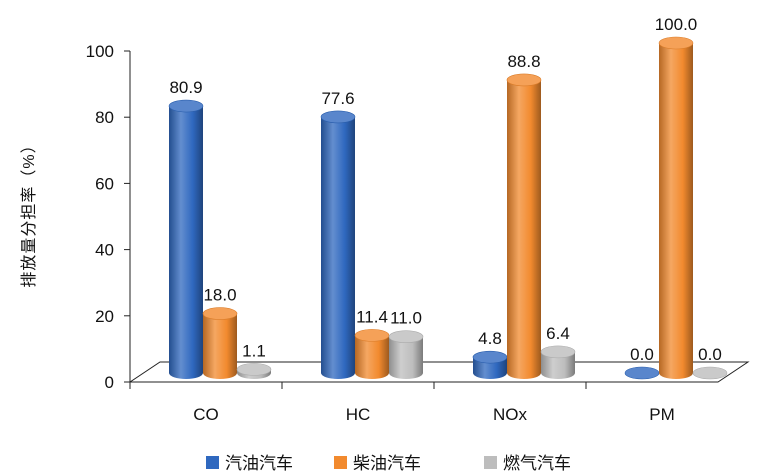 This screenshot has height=473, width=758. What do you see at coordinates (439, 372) in the screenshot?
I see `floor-plane` at bounding box center [439, 372].